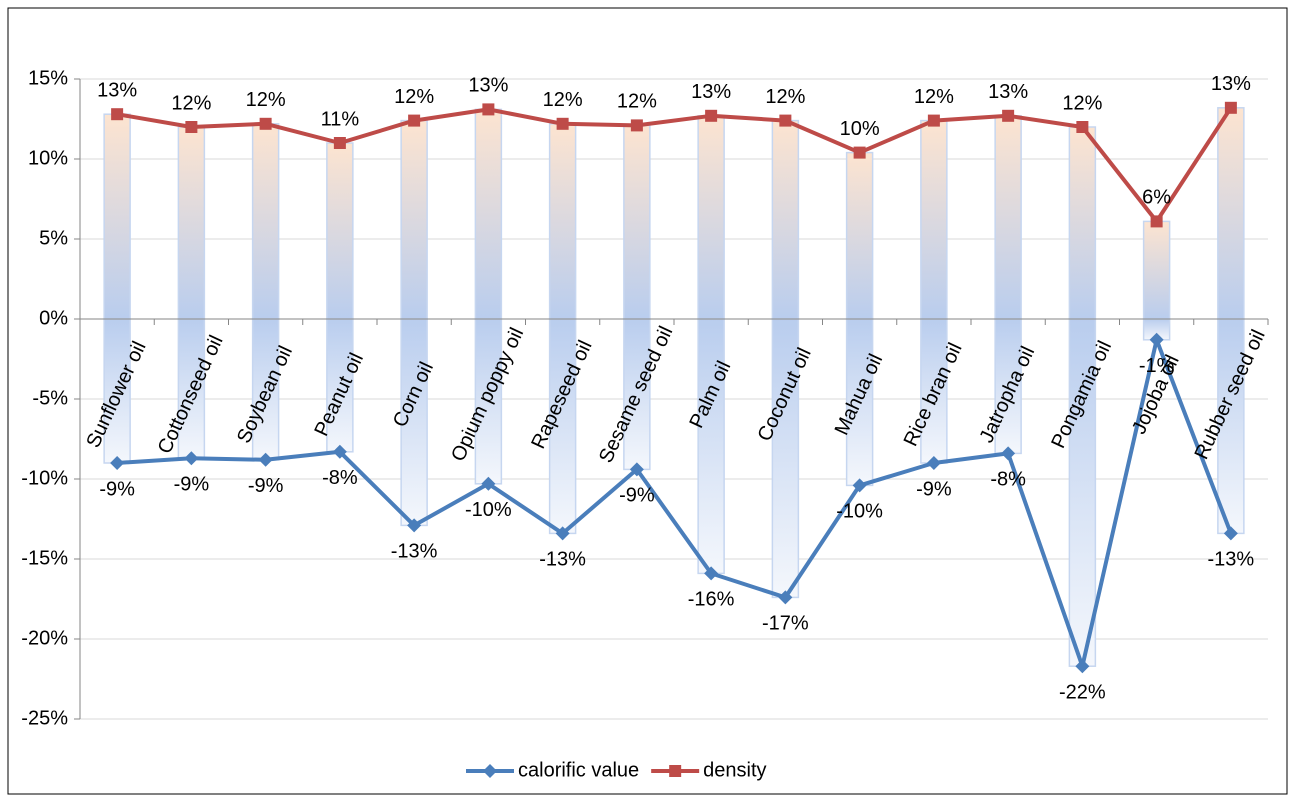  What do you see at coordinates (785, 624) in the screenshot?
I see `data-label: -17%` at bounding box center [785, 624].